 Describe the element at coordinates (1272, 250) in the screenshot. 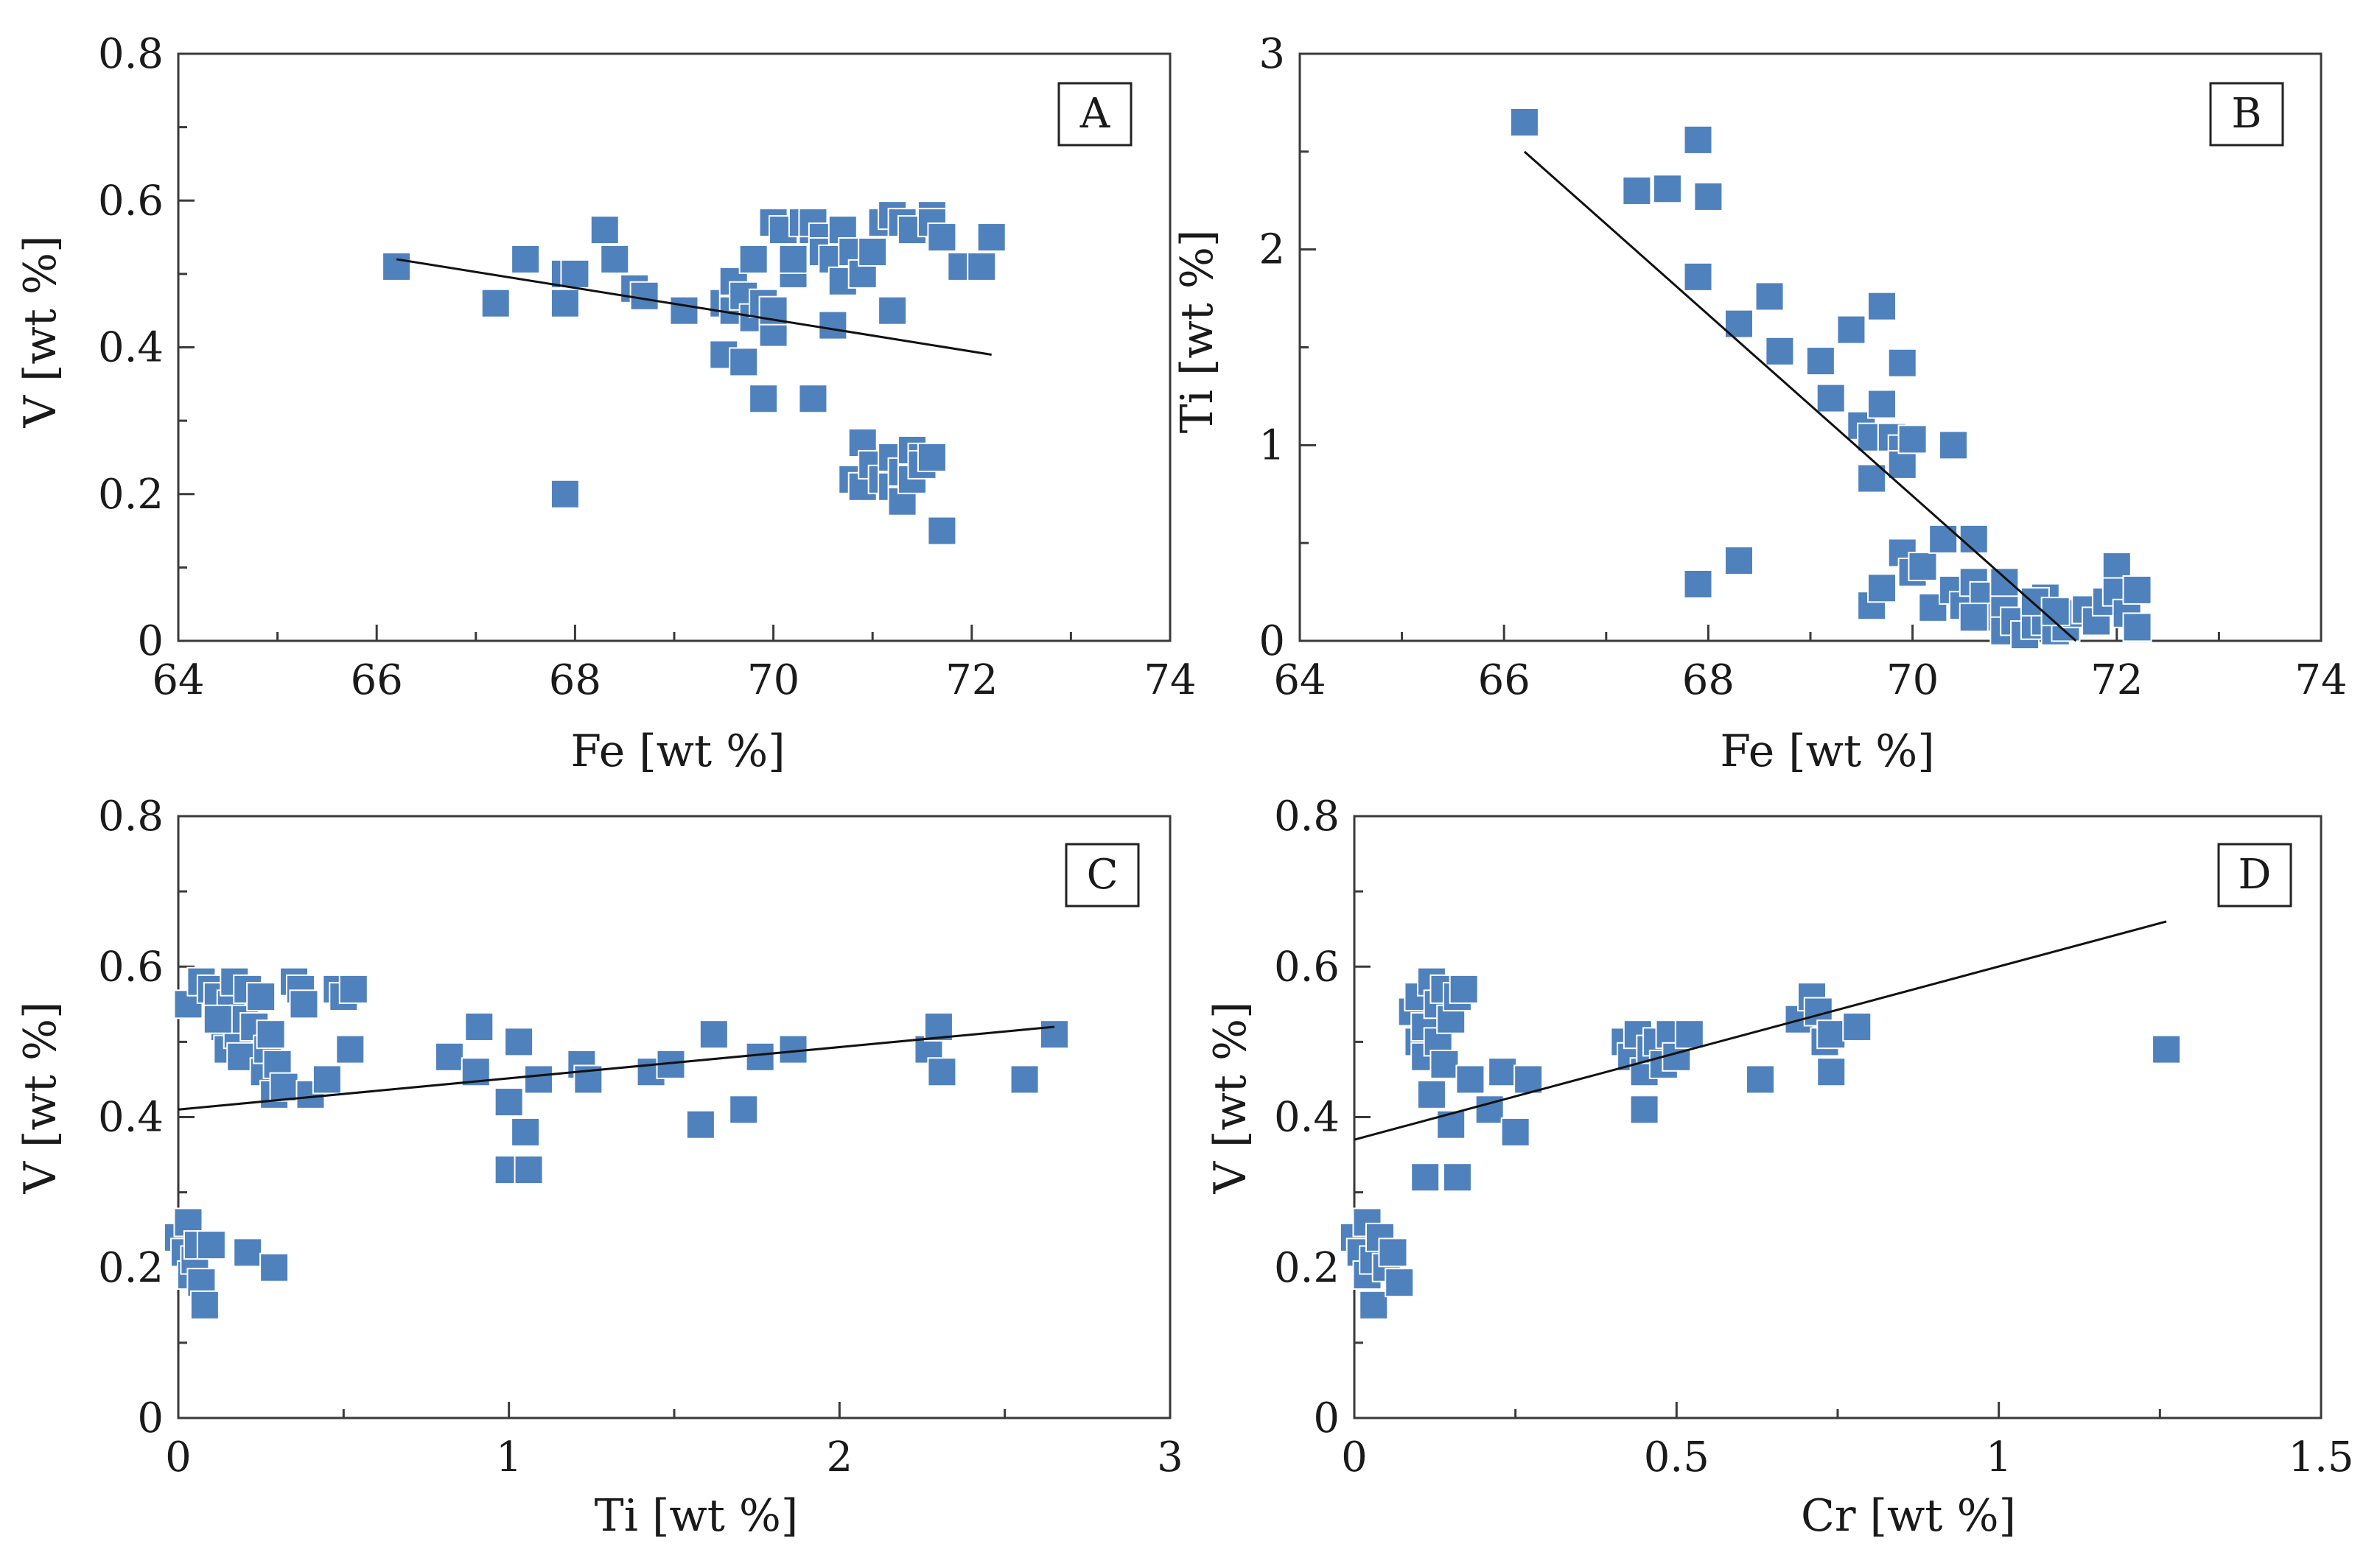

I see `panel-b-ytick-label: 2` at that location.